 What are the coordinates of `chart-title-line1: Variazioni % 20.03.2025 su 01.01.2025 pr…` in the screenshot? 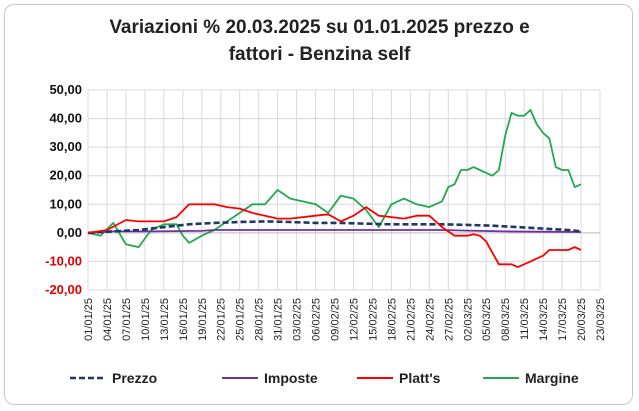 It's located at (319, 27).